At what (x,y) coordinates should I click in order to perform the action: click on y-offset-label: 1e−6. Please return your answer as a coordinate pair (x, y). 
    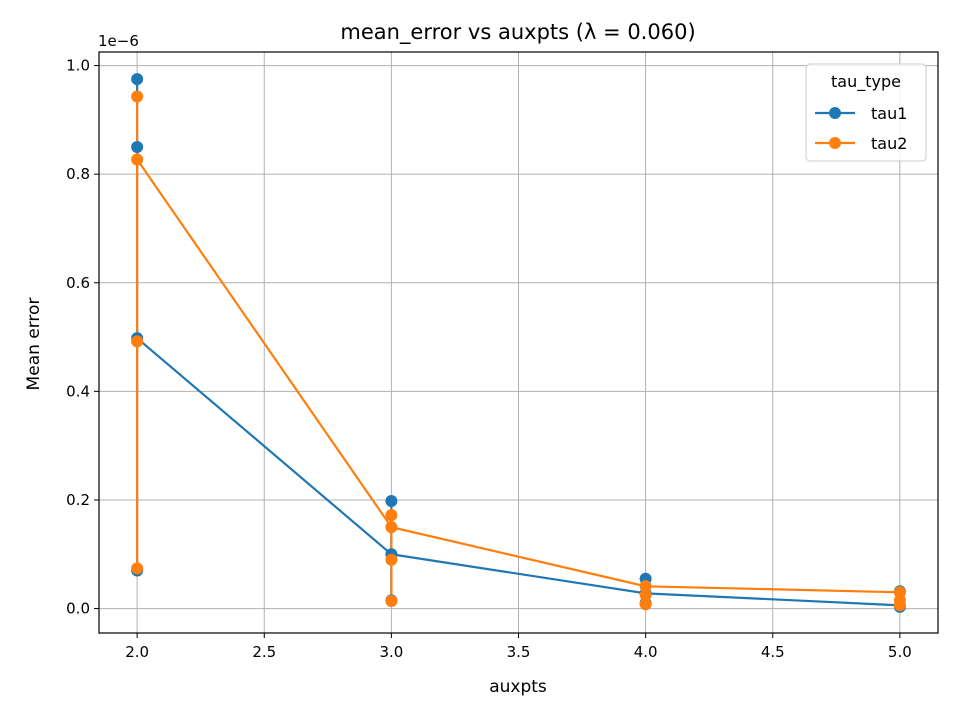
    Looking at the image, I should click on (118, 41).